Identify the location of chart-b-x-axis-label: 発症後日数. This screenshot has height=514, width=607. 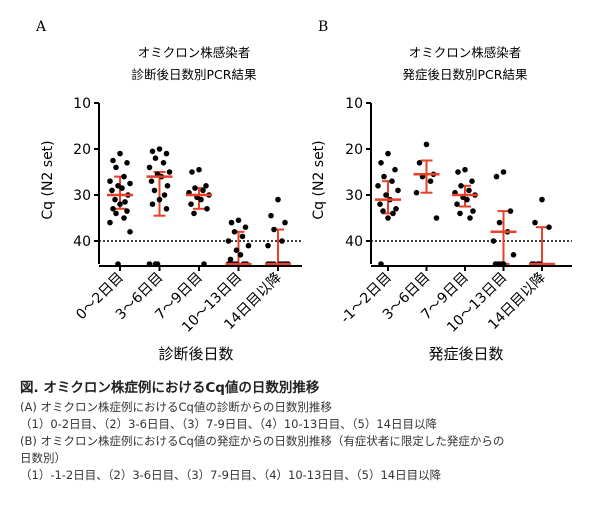
(465, 354).